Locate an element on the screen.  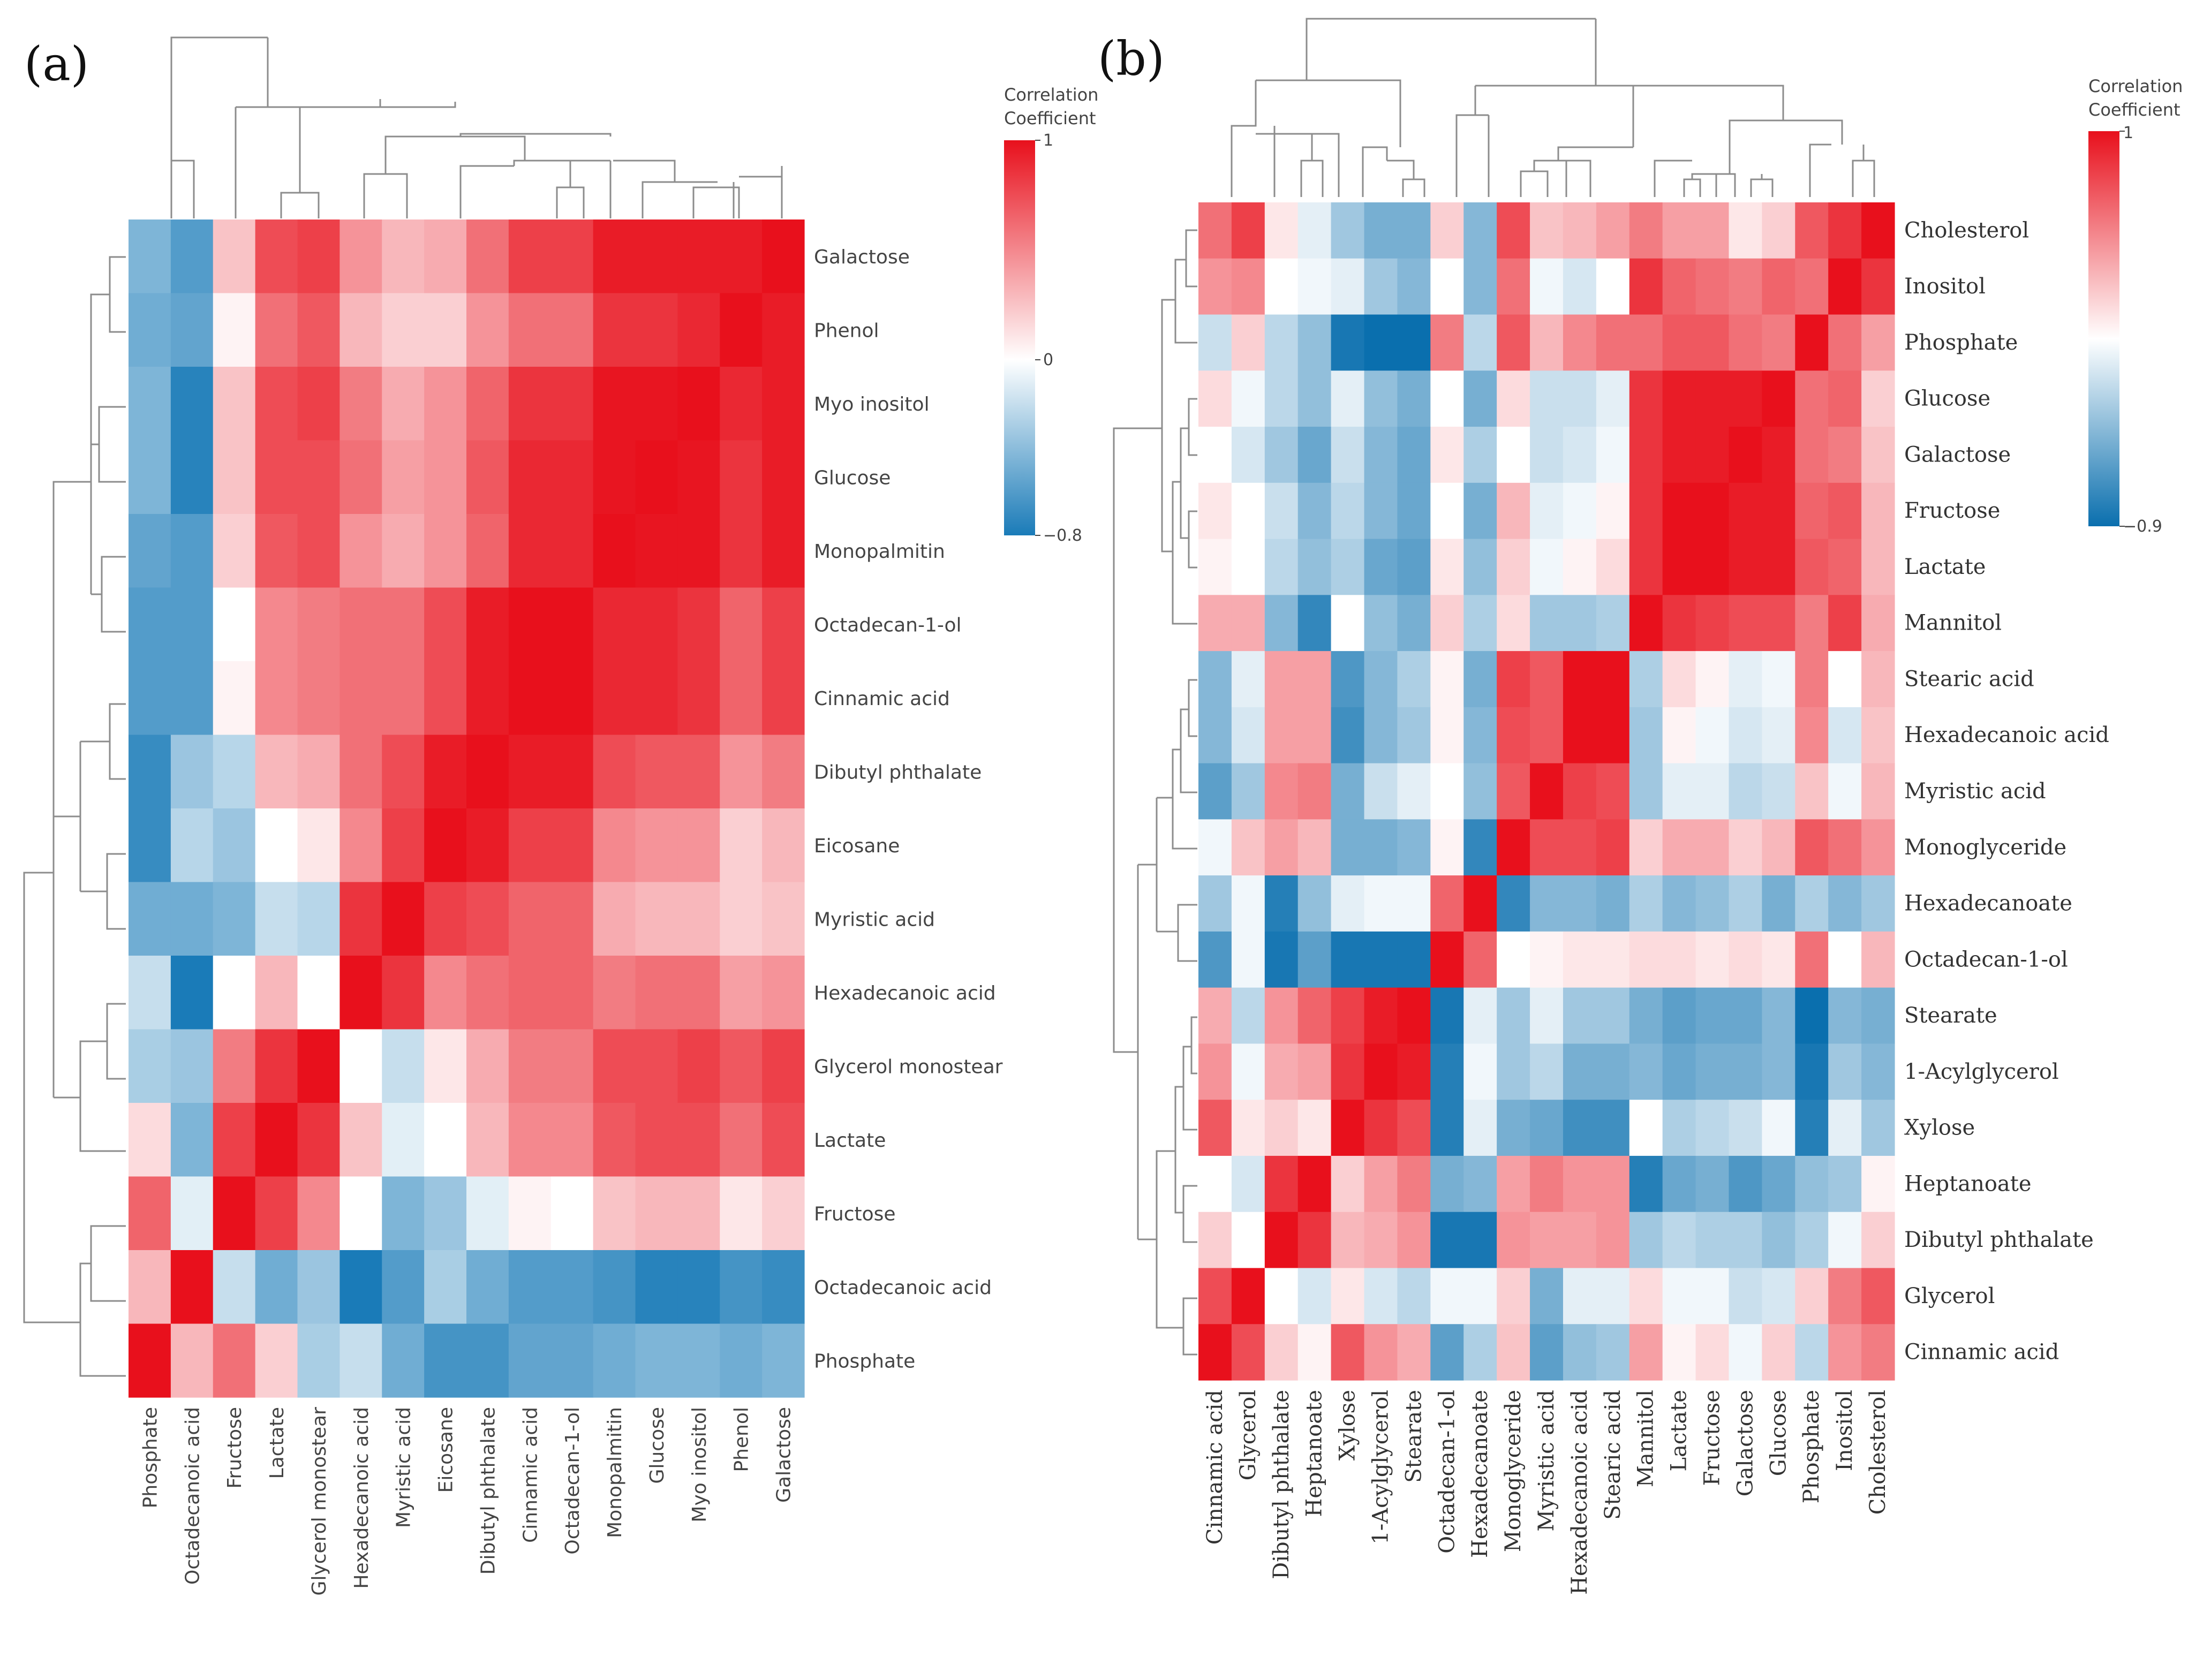
row-label: 1-Acylglycerol is located at coordinates (1982, 1072).